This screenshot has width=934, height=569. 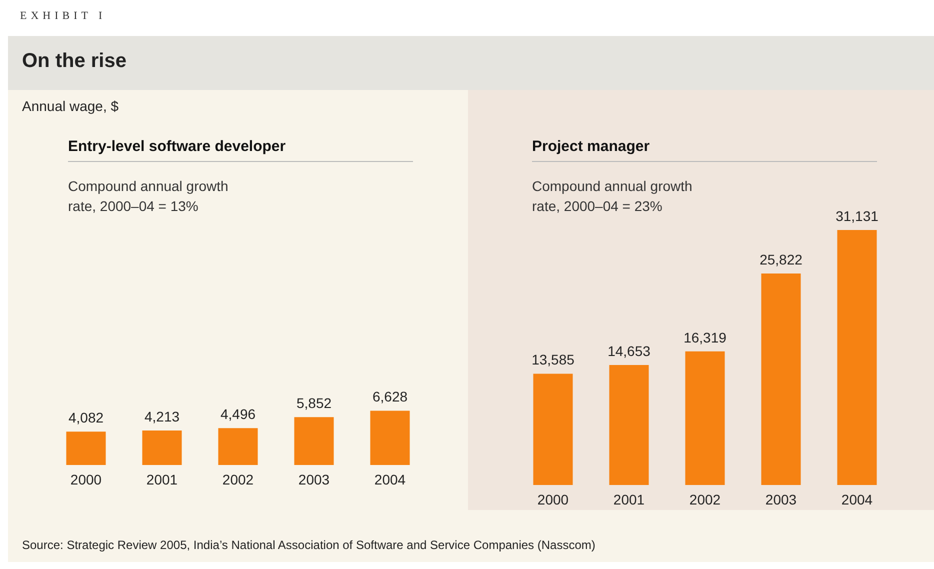 What do you see at coordinates (704, 150) in the screenshot?
I see `chart-title: Project manager` at bounding box center [704, 150].